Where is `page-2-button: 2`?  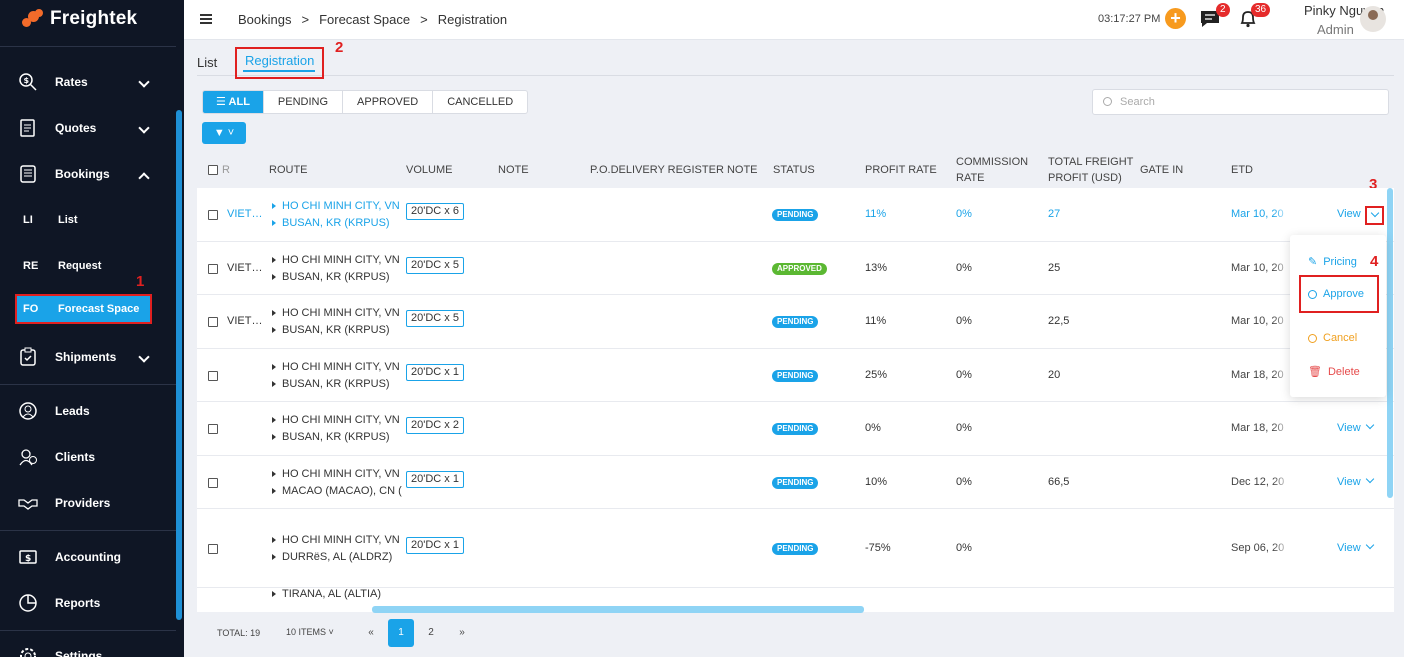
page-2-button: 2 is located at coordinates (431, 632).